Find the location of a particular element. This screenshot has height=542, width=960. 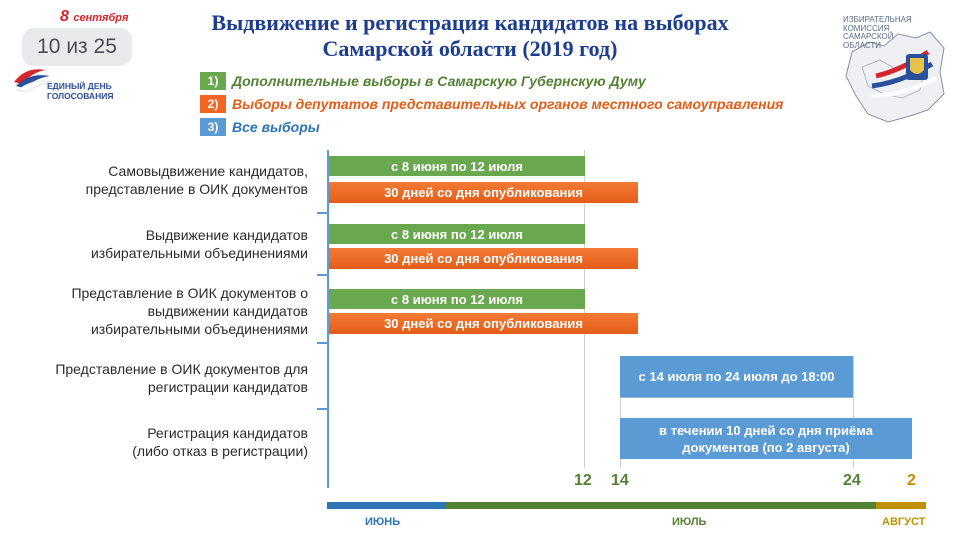

bar-row1-series1: с 8 июня по 12 июля is located at coordinates (457, 166).